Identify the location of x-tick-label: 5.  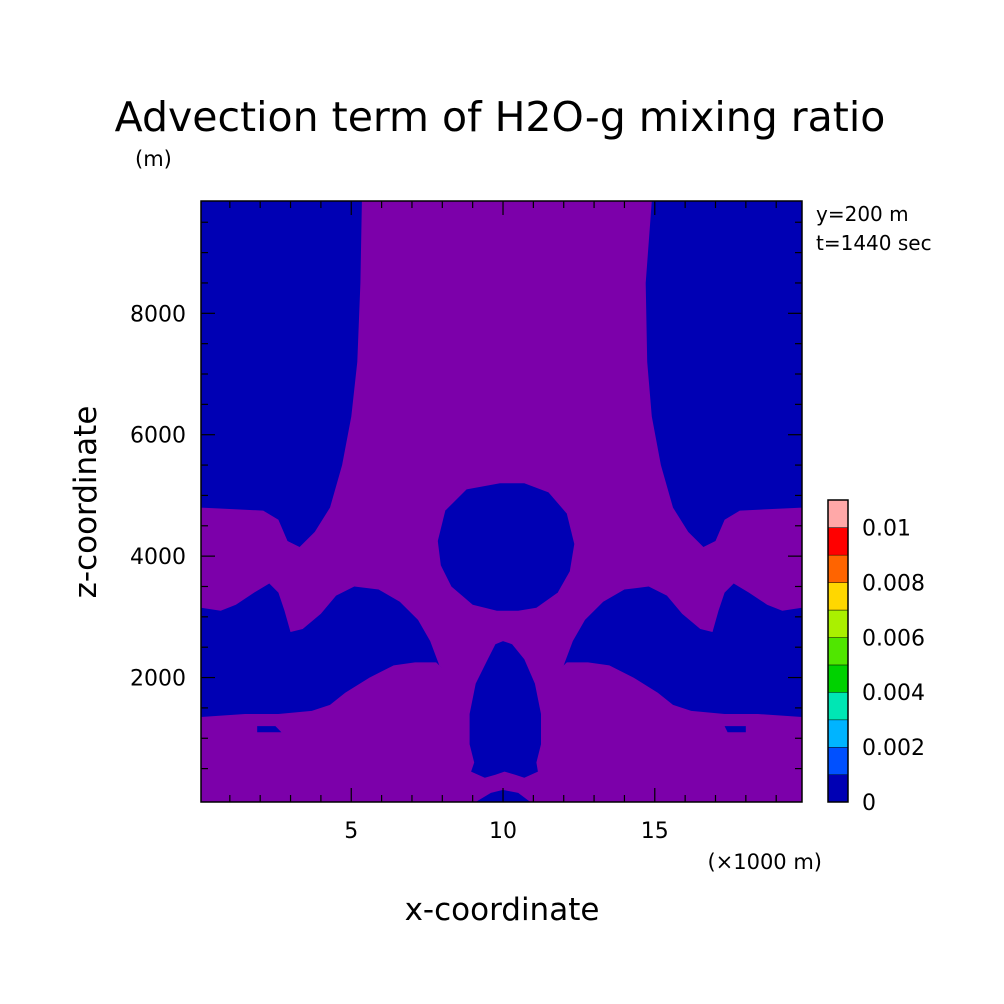
(351, 831).